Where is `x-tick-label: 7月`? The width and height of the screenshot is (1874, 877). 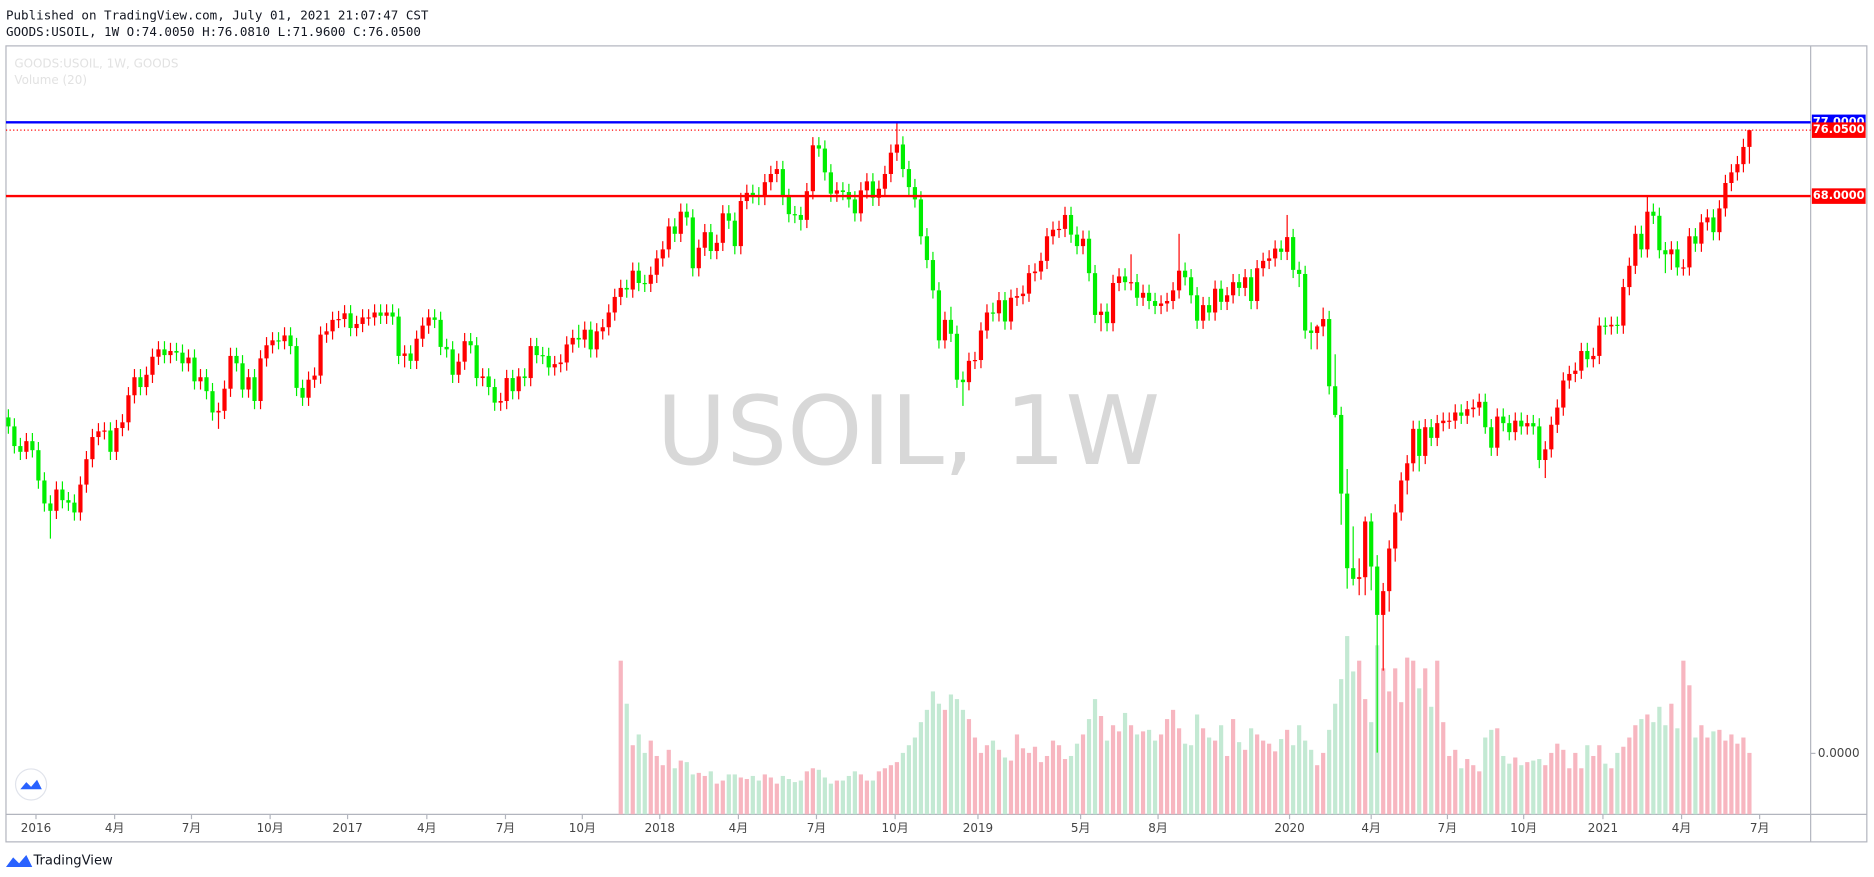
x-tick-label: 7月 is located at coordinates (1448, 828).